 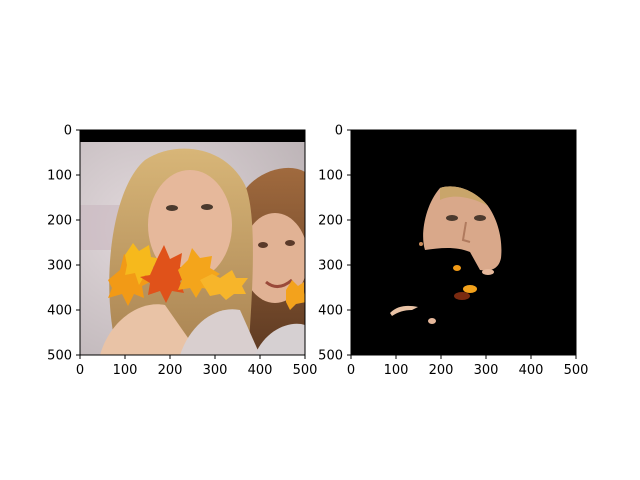 What do you see at coordinates (59, 356) in the screenshot?
I see `left-y-tick-label: 500` at bounding box center [59, 356].